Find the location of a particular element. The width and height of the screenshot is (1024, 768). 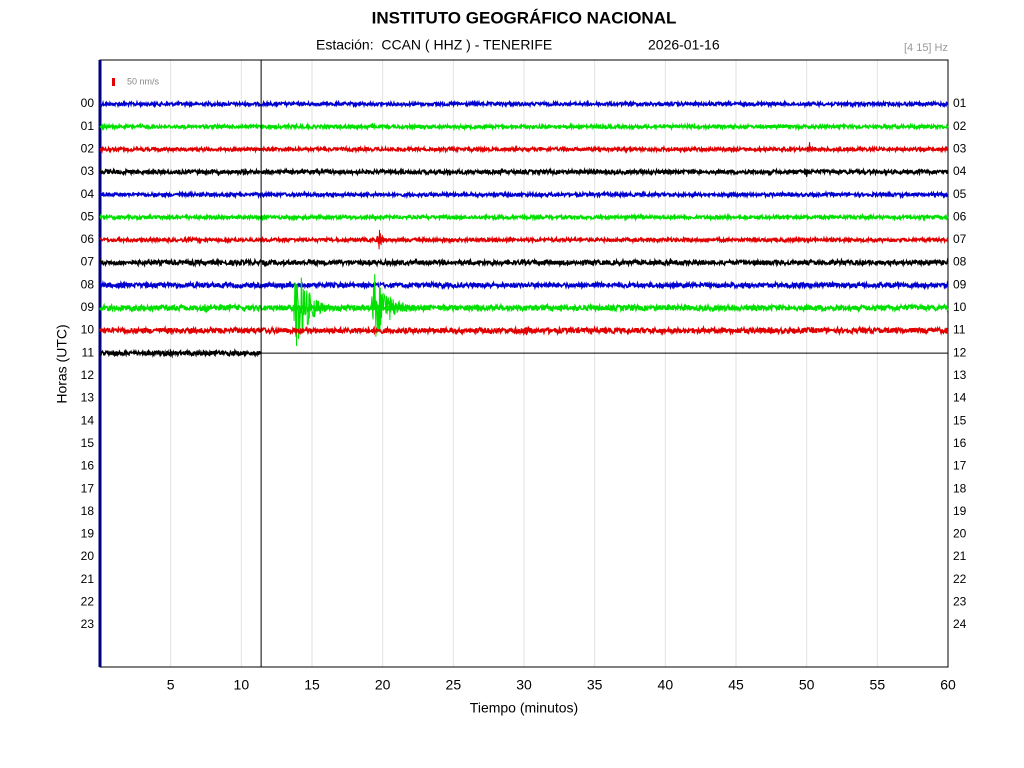

x-tick-label: 30 is located at coordinates (524, 685).